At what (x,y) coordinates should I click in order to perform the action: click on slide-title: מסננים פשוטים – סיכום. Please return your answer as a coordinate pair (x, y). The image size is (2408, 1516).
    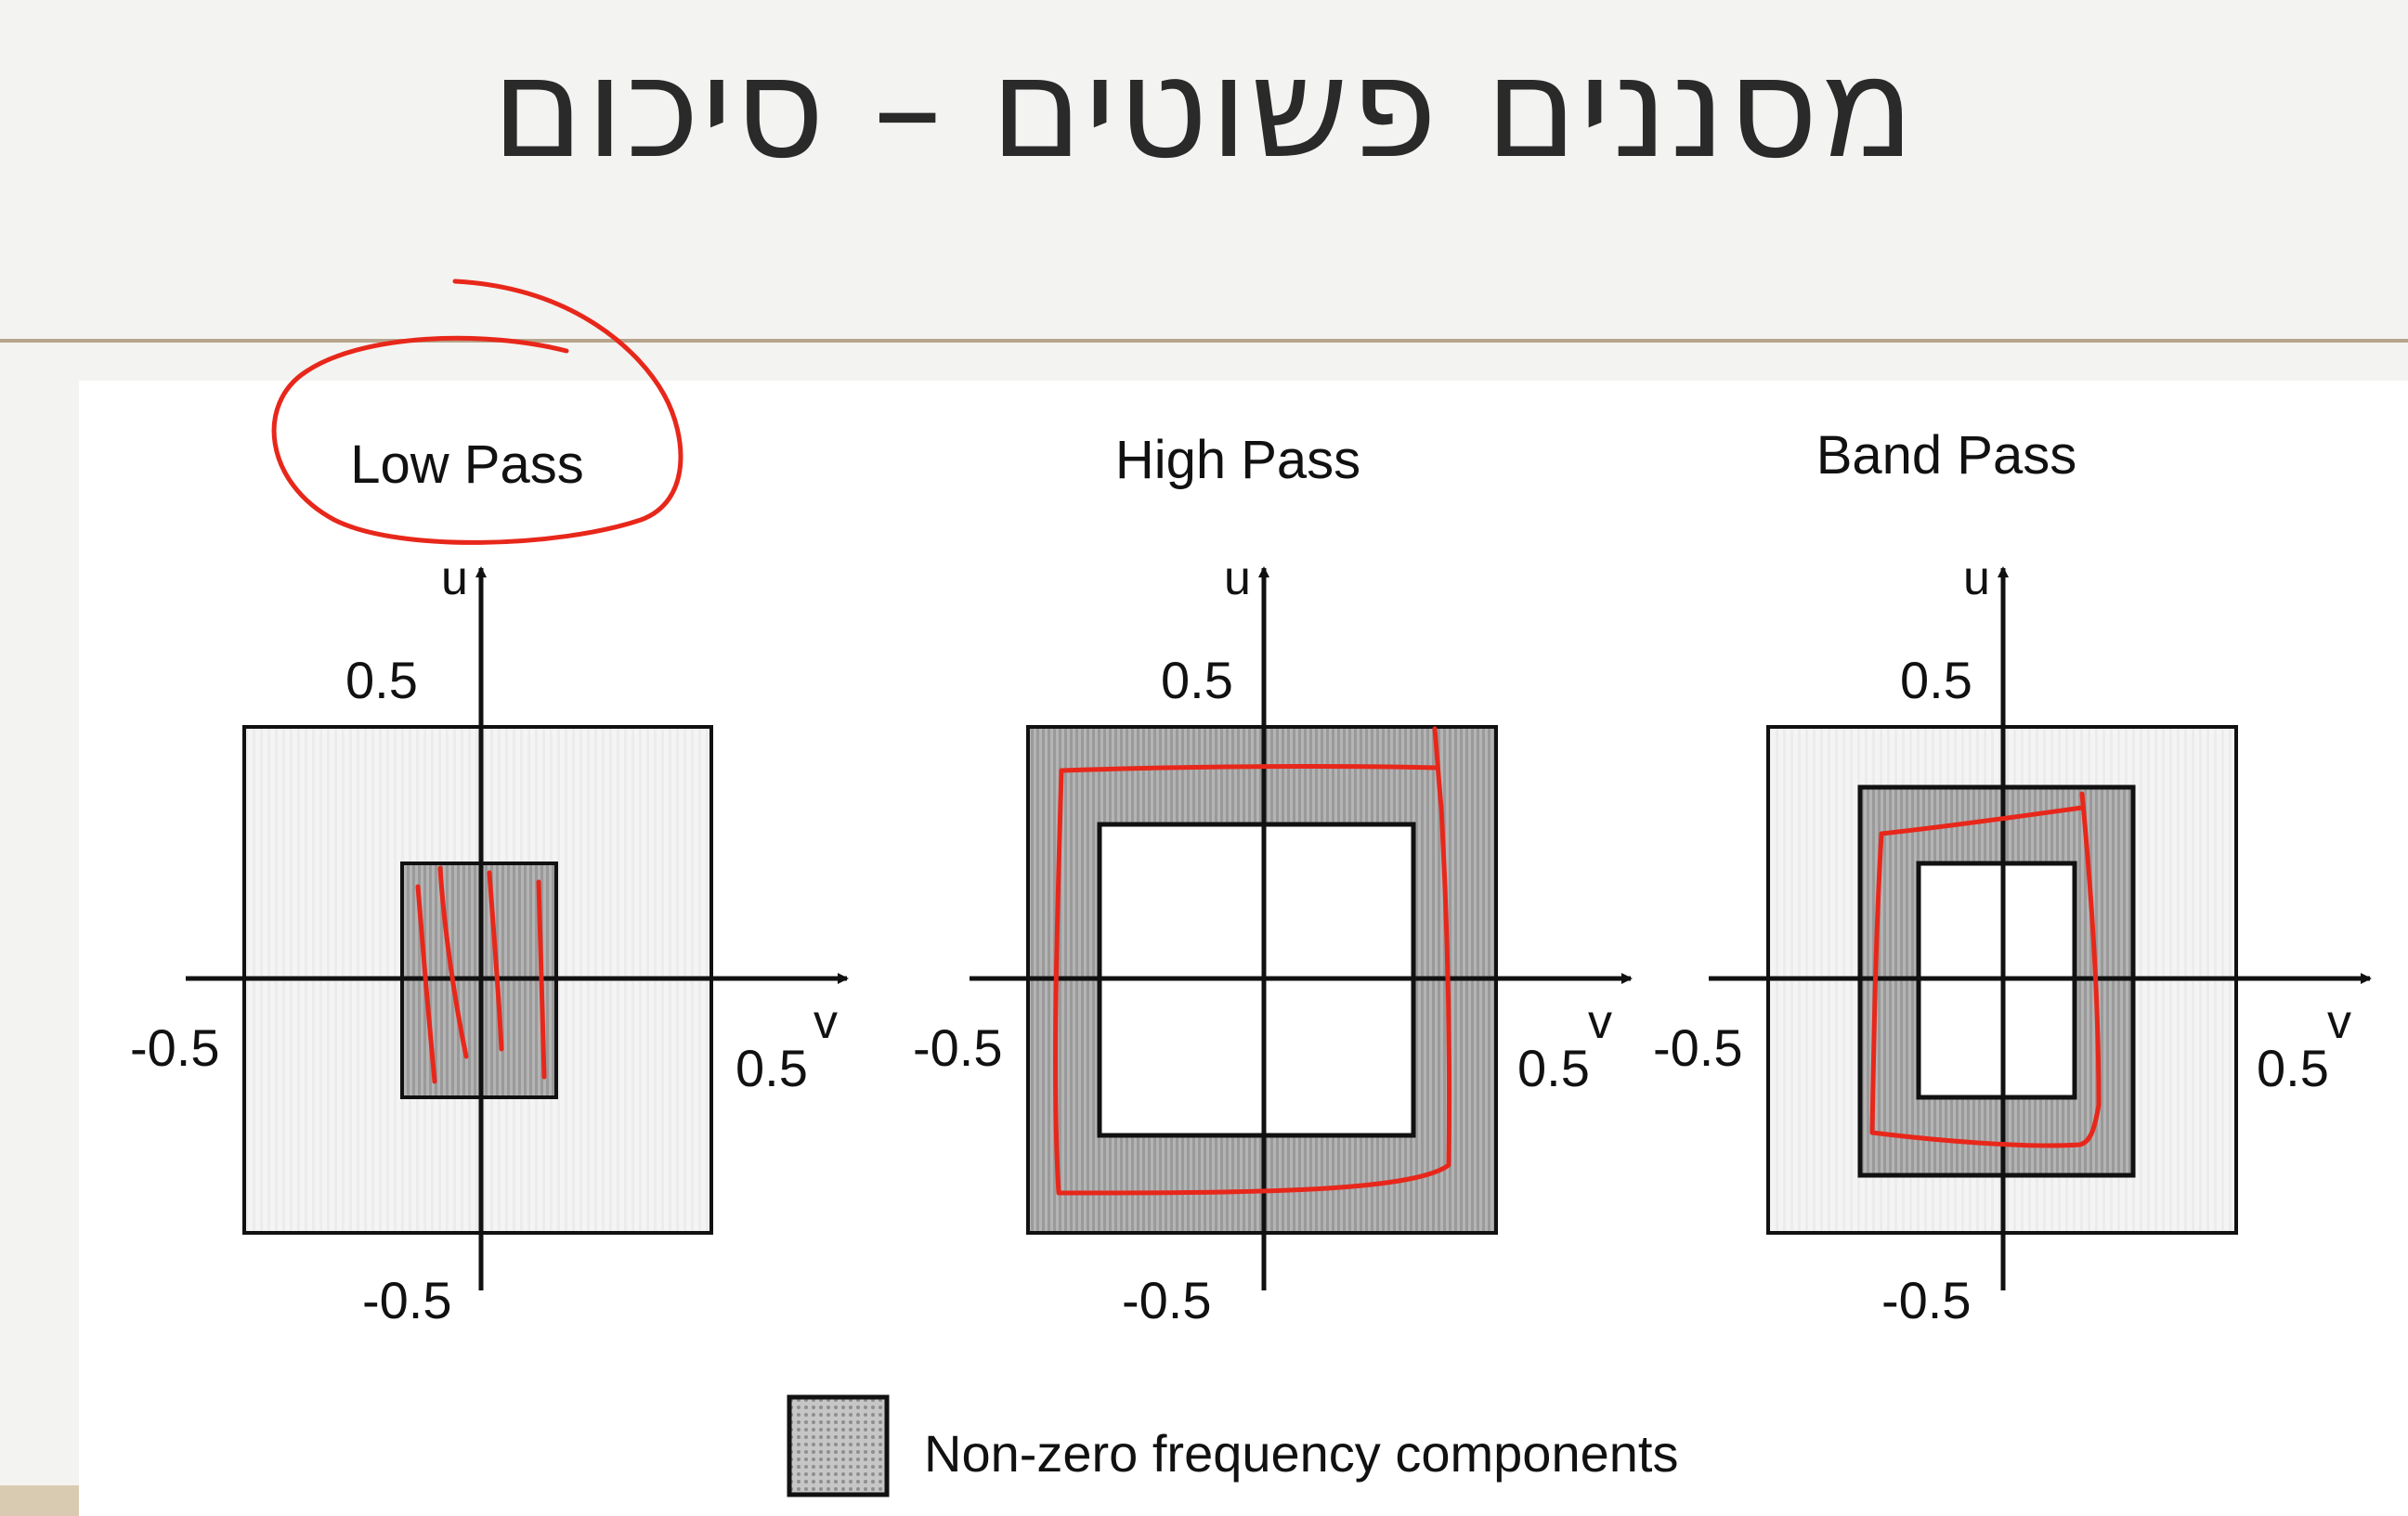
    Looking at the image, I should click on (1204, 108).